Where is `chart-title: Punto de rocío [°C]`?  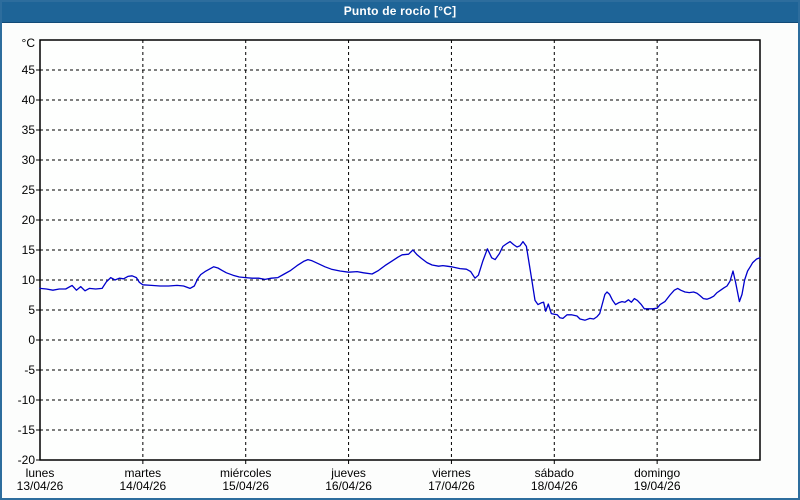 chart-title: Punto de rocío [°C] is located at coordinates (400, 11).